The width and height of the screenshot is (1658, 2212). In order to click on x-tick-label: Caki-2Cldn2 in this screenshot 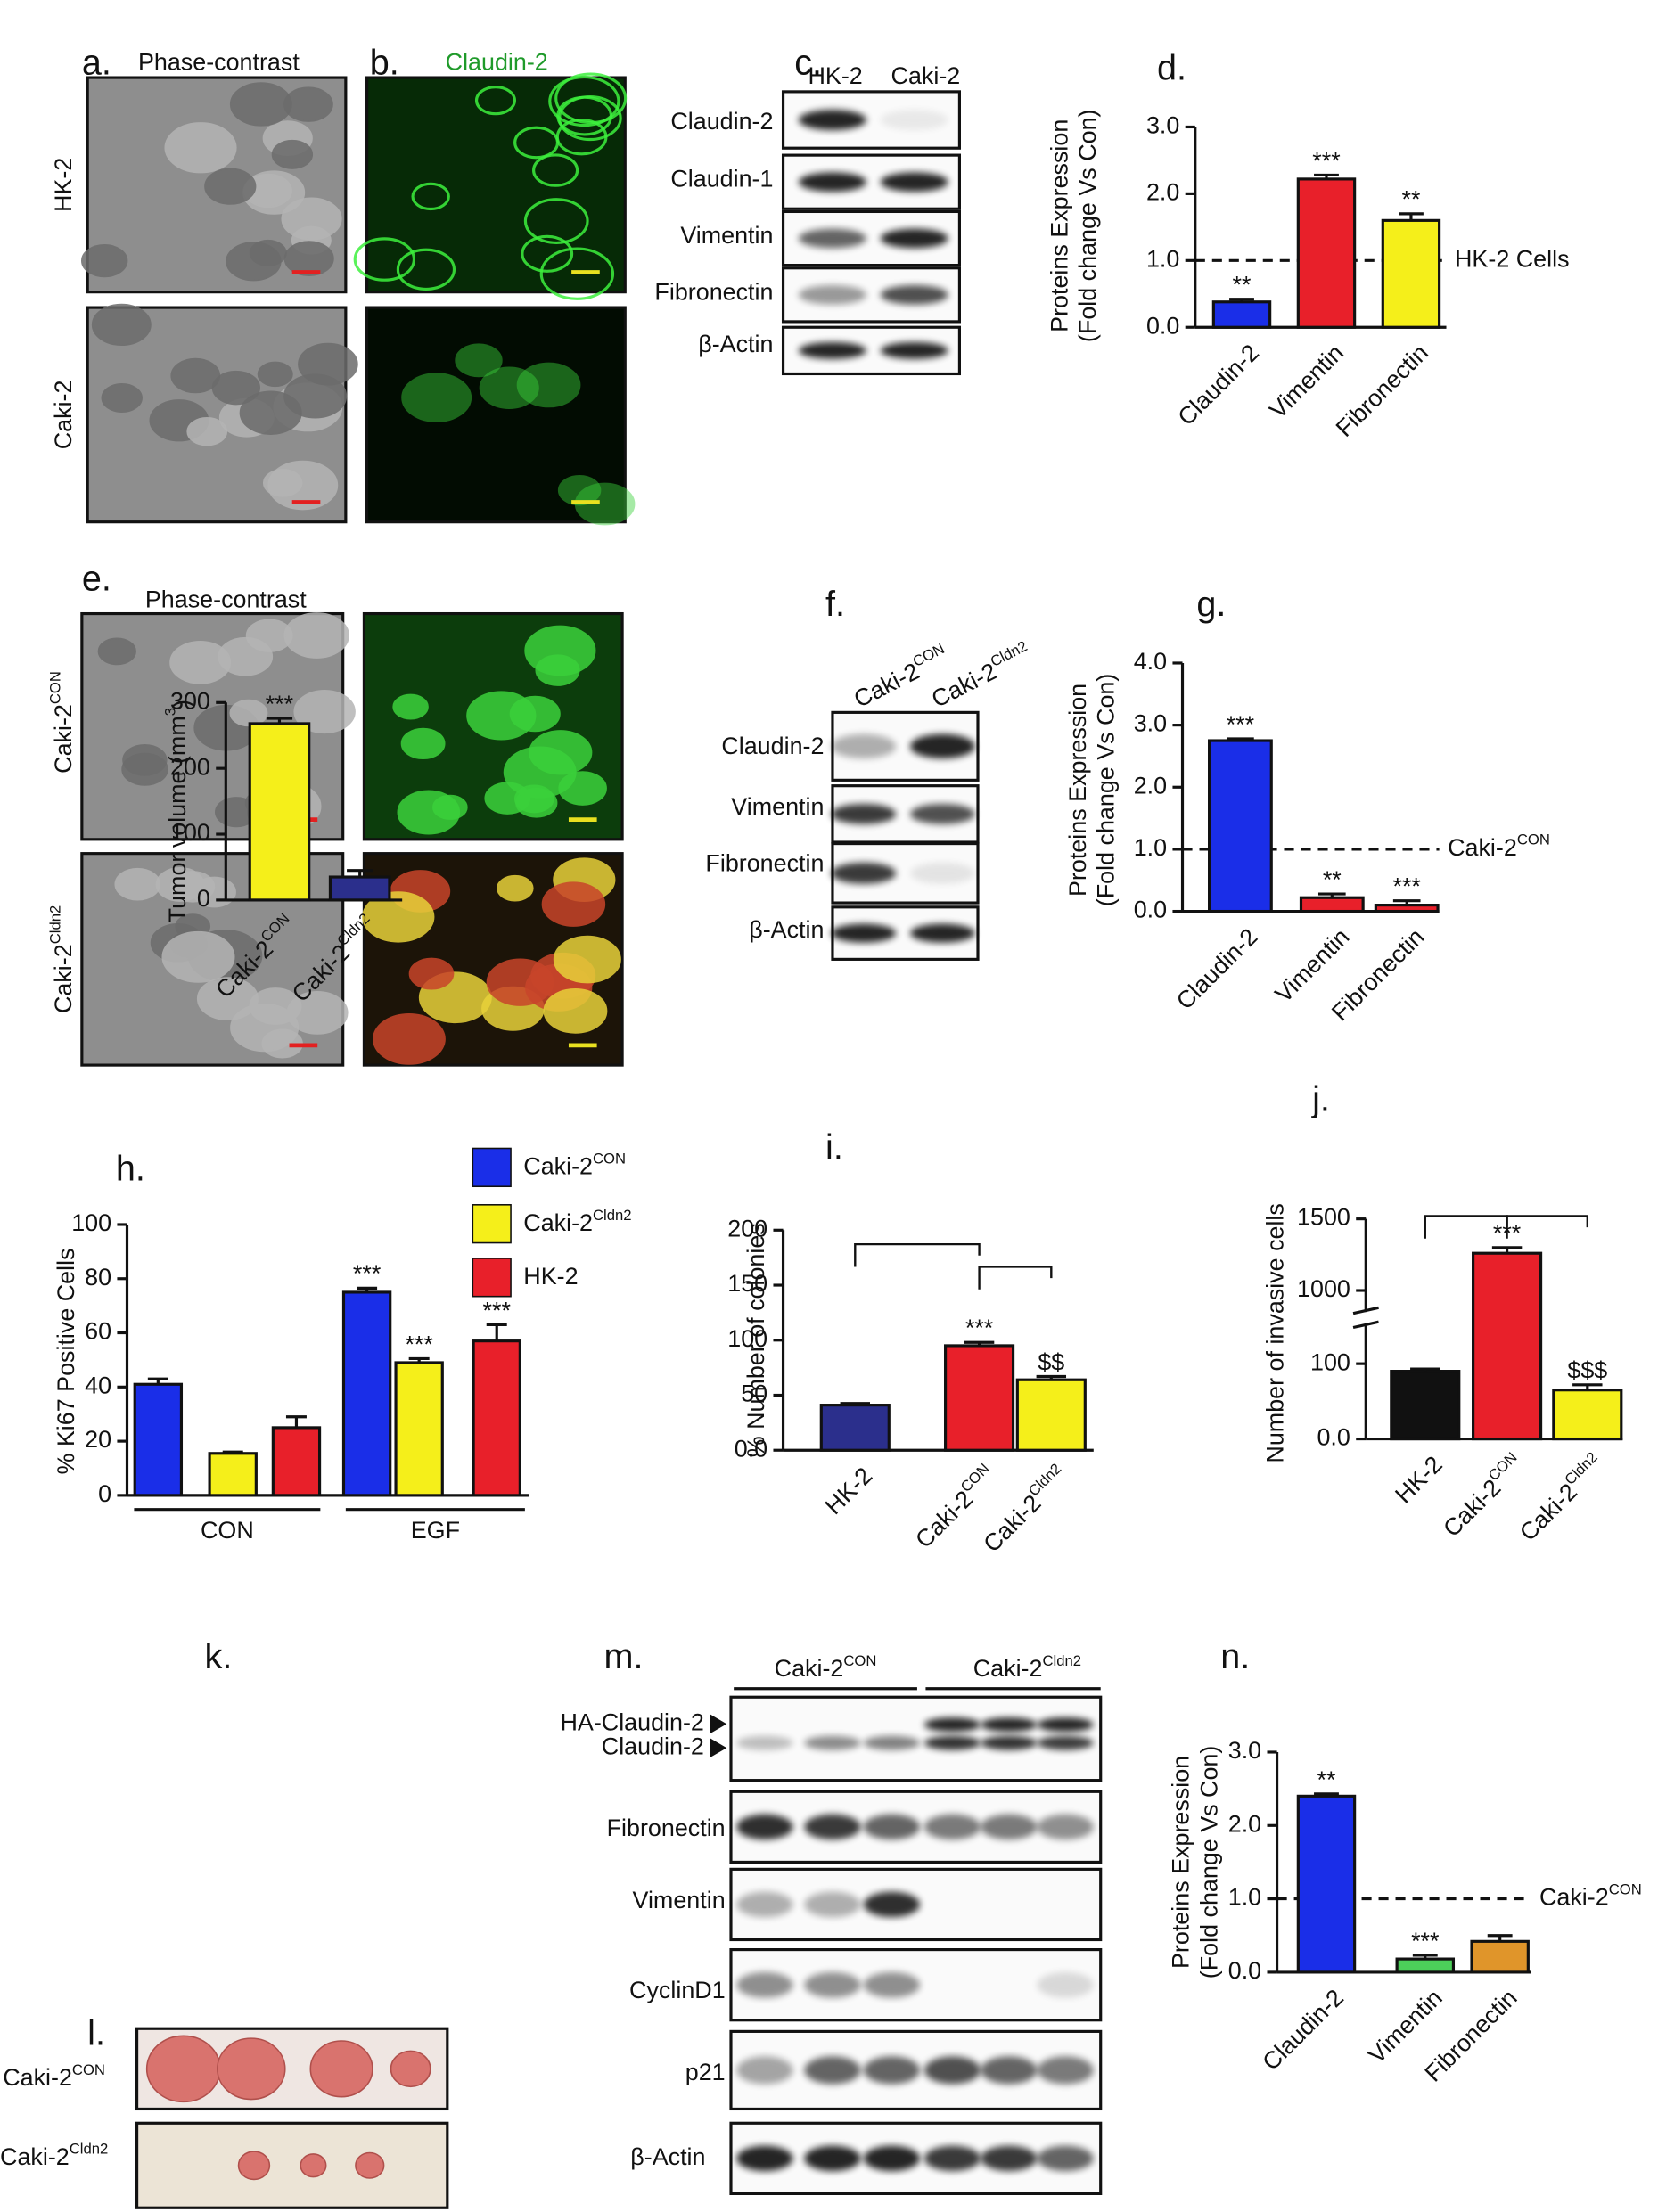, I will do `click(1561, 1497)`.